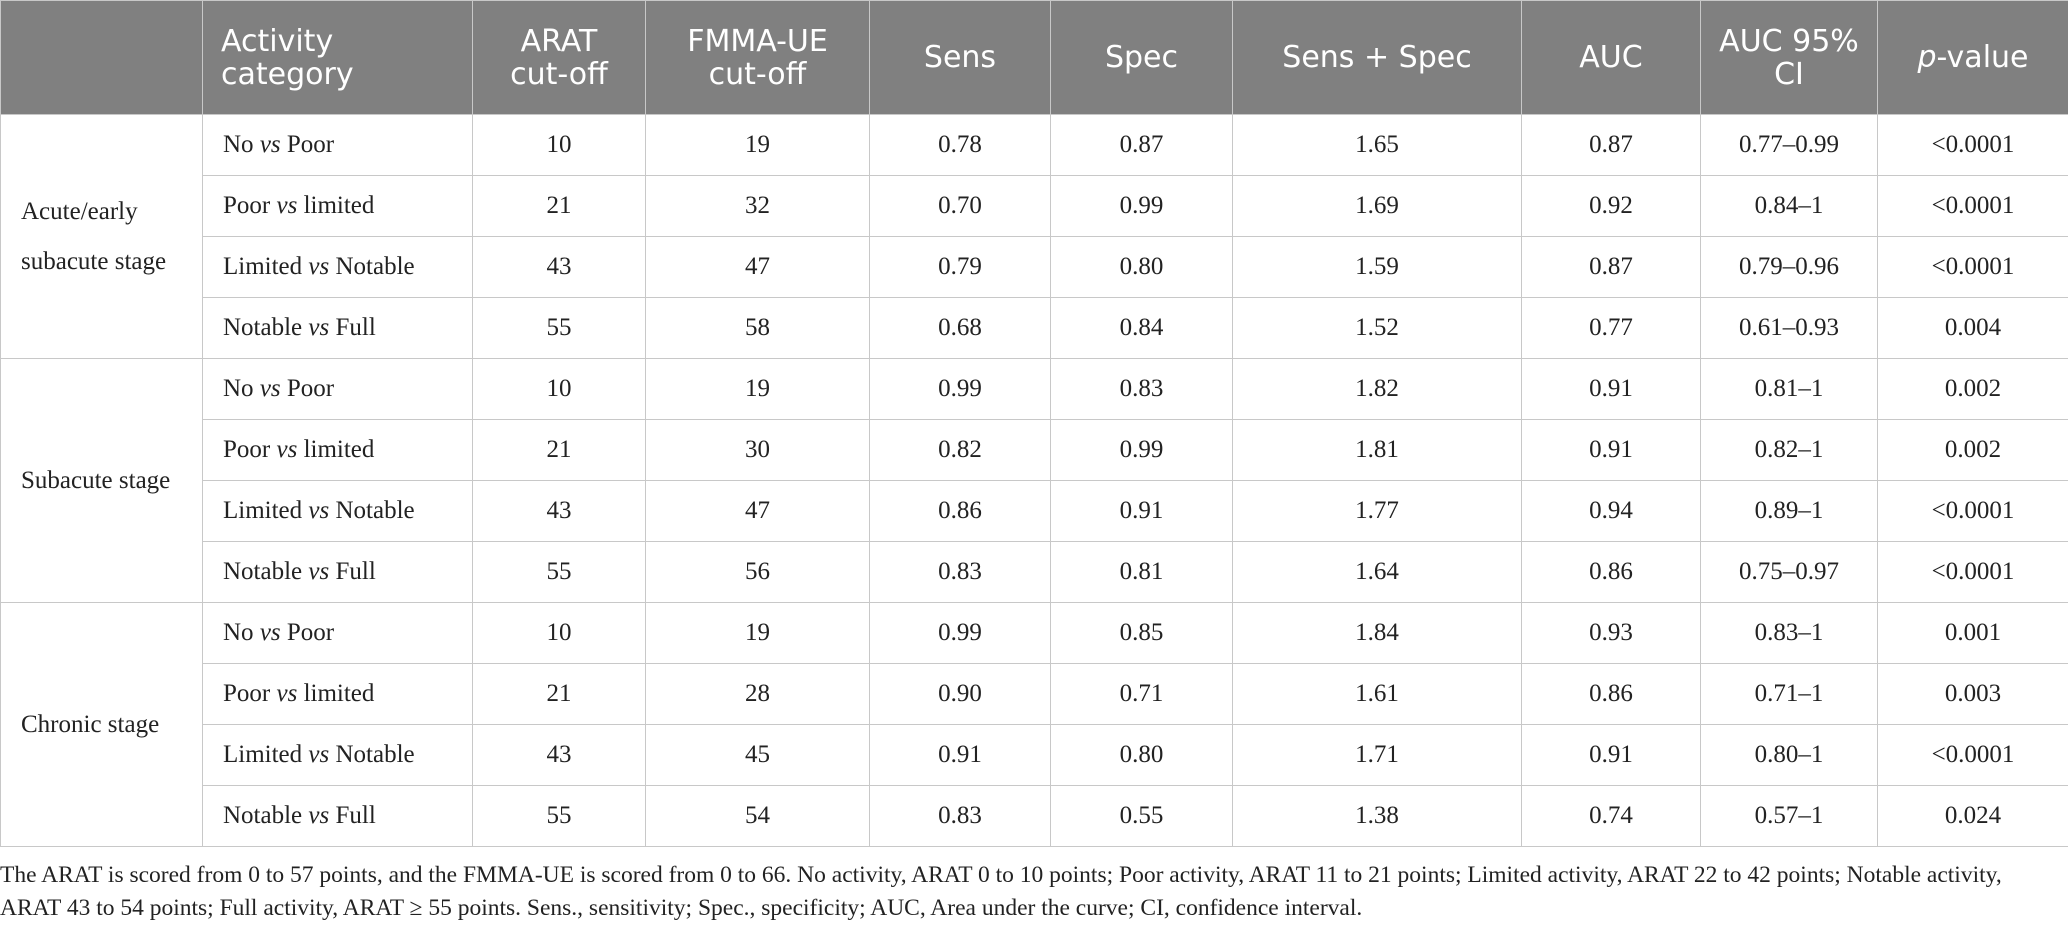  Describe the element at coordinates (757, 267) in the screenshot. I see `value-cell: 47` at that location.